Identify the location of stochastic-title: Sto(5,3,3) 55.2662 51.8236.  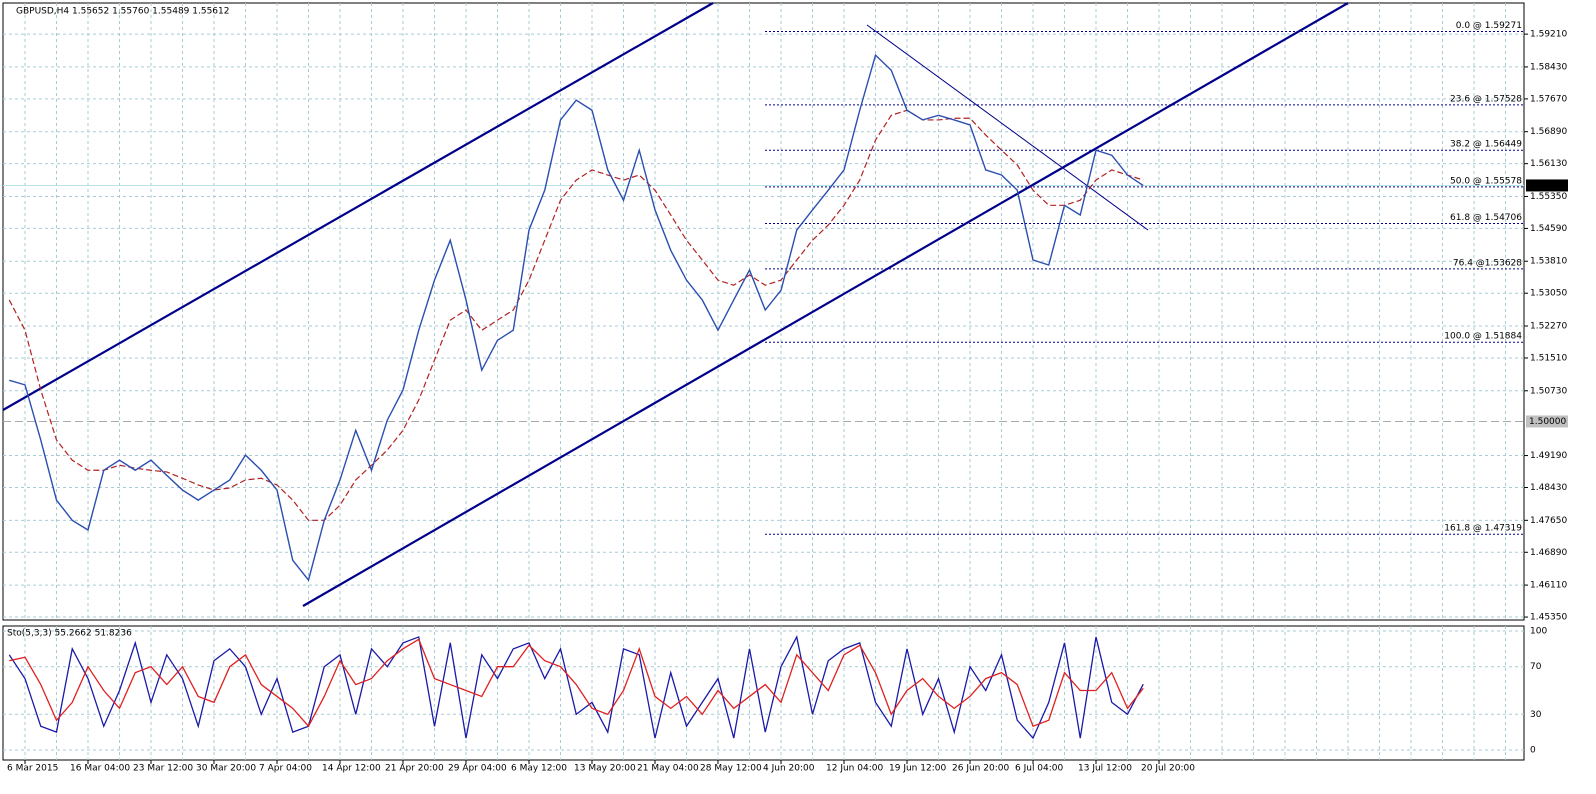
(69, 634).